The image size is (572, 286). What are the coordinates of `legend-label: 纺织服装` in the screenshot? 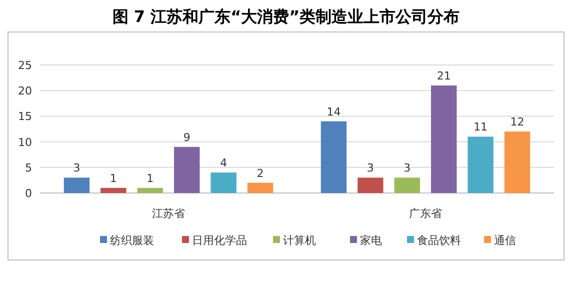 It's located at (132, 240).